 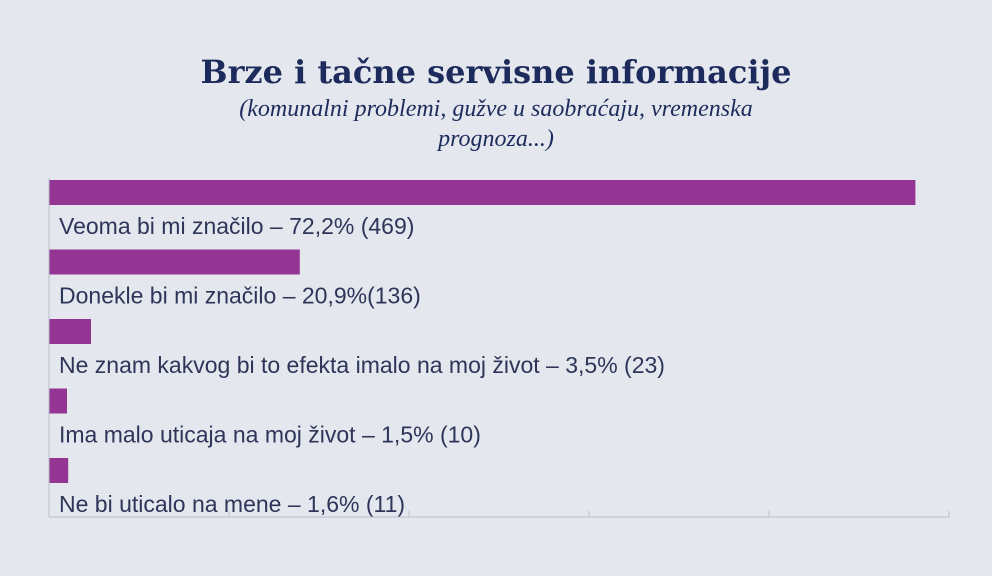 I want to click on chart-title: Brze i tačne servisne informacije, so click(x=496, y=72).